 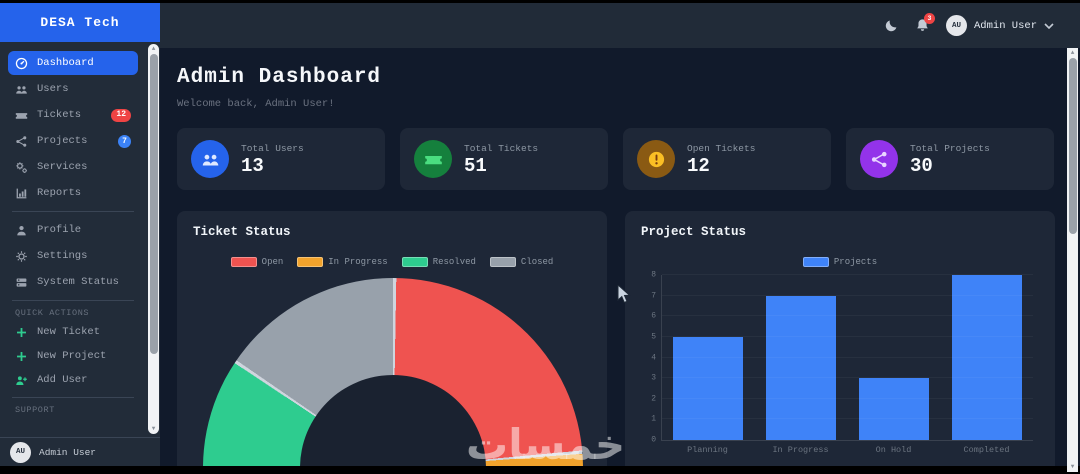 What do you see at coordinates (21, 256) in the screenshot?
I see `gear-icon` at bounding box center [21, 256].